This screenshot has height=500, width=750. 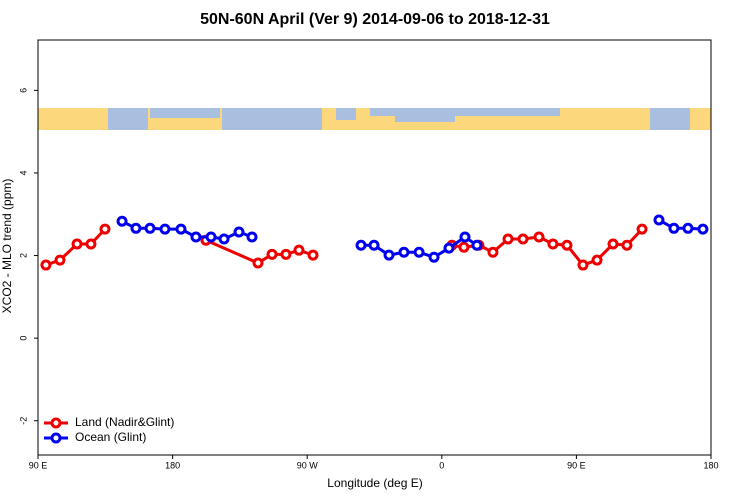 I want to click on map-band, so click(x=374, y=119).